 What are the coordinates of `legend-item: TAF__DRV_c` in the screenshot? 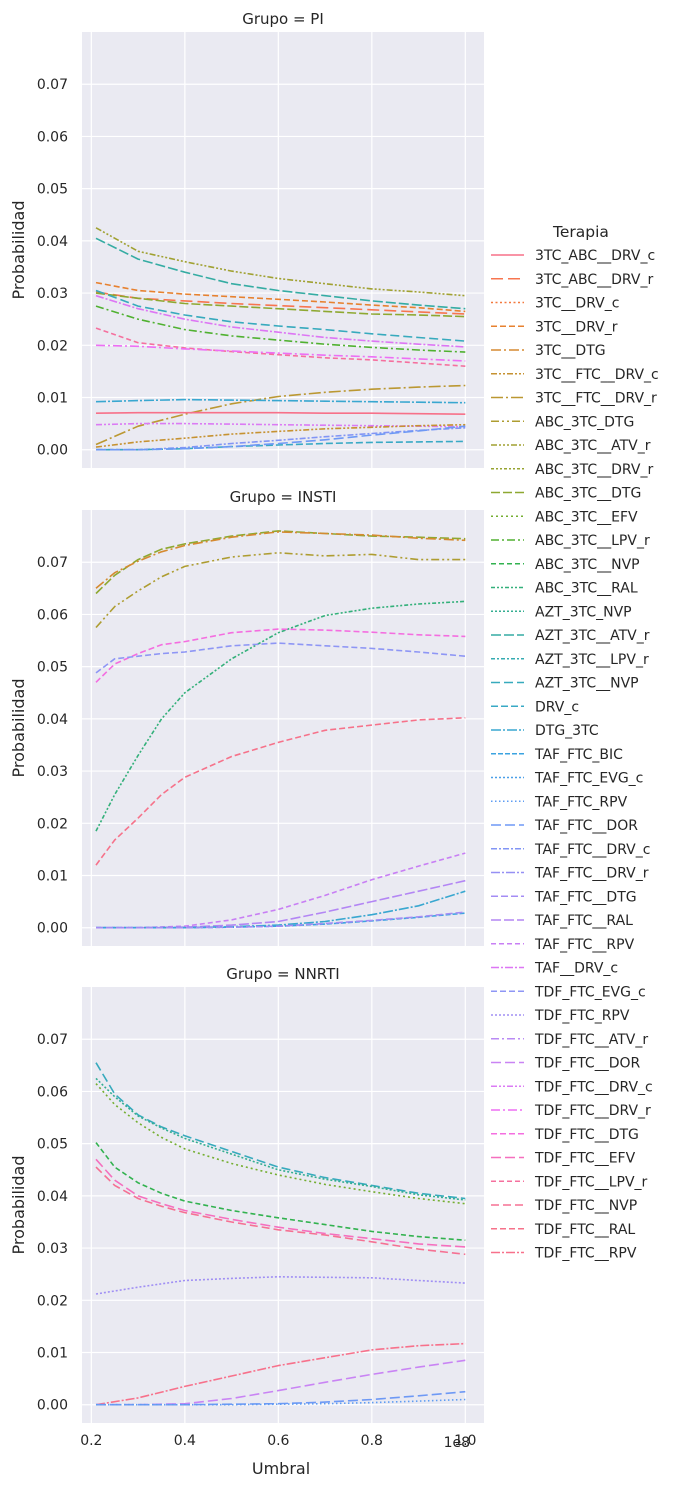 It's located at (554, 969).